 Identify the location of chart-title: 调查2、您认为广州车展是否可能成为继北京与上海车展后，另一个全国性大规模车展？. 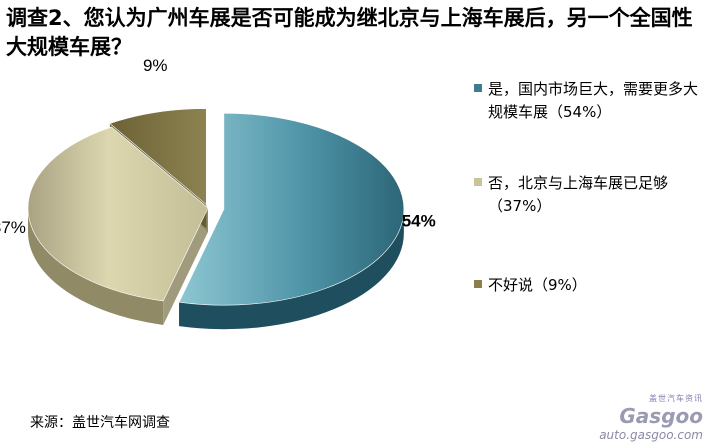
(349, 32).